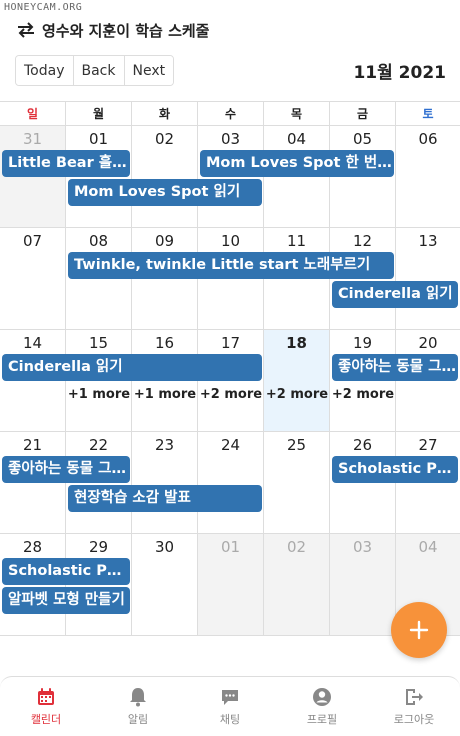 Image resolution: width=460 pixels, height=736 pixels. Describe the element at coordinates (99, 70) in the screenshot. I see `back-button: Back` at that location.